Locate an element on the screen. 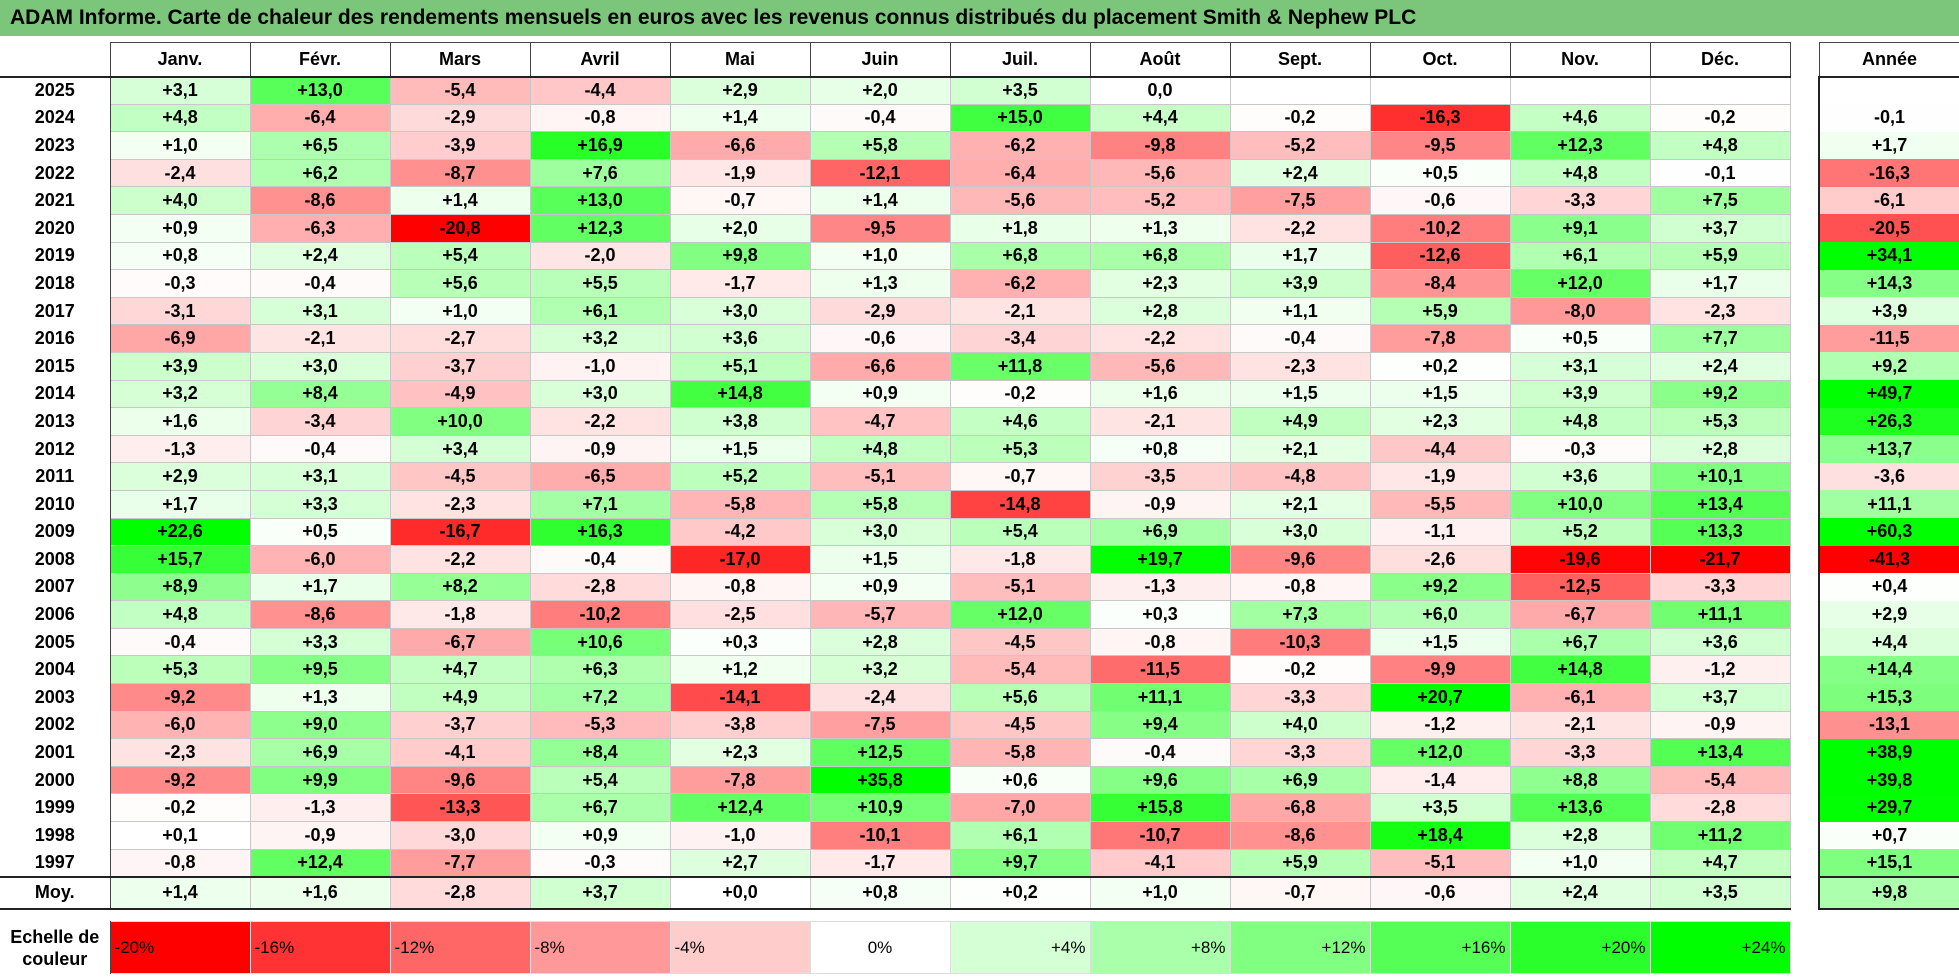  heatmap-cell: +5,8 is located at coordinates (880, 145).